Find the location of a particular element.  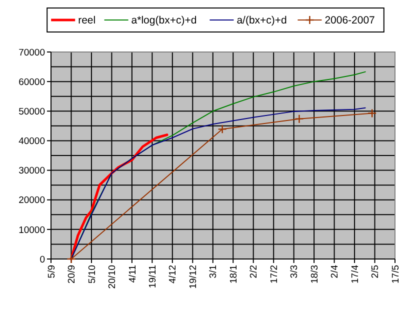

x-tick-label: 3/1 is located at coordinates (214, 271).